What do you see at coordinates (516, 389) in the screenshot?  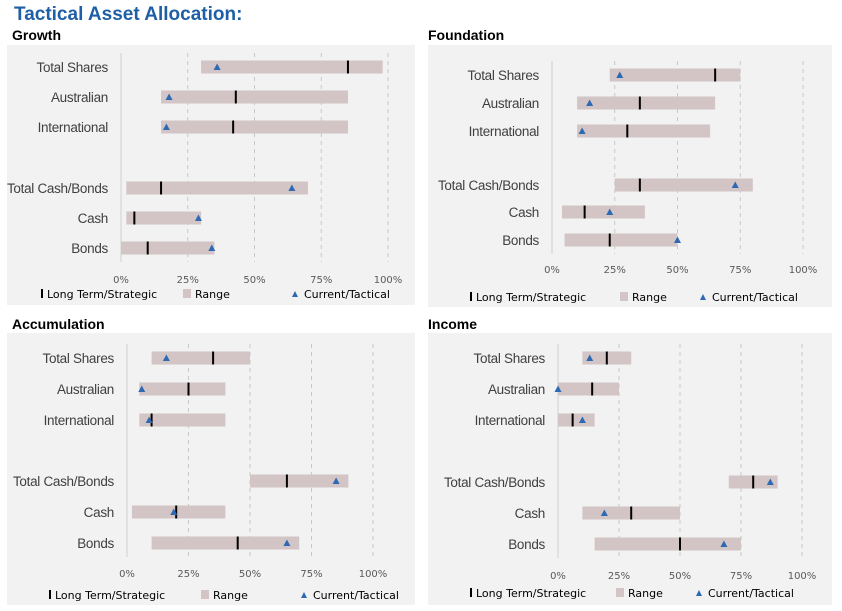 I see `income-category-label-australian: Australian` at bounding box center [516, 389].